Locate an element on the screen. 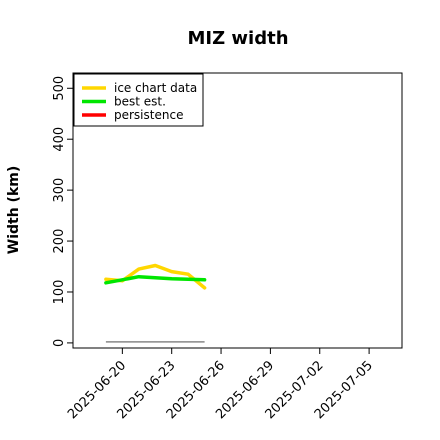  legend-label: best est. is located at coordinates (140, 102).